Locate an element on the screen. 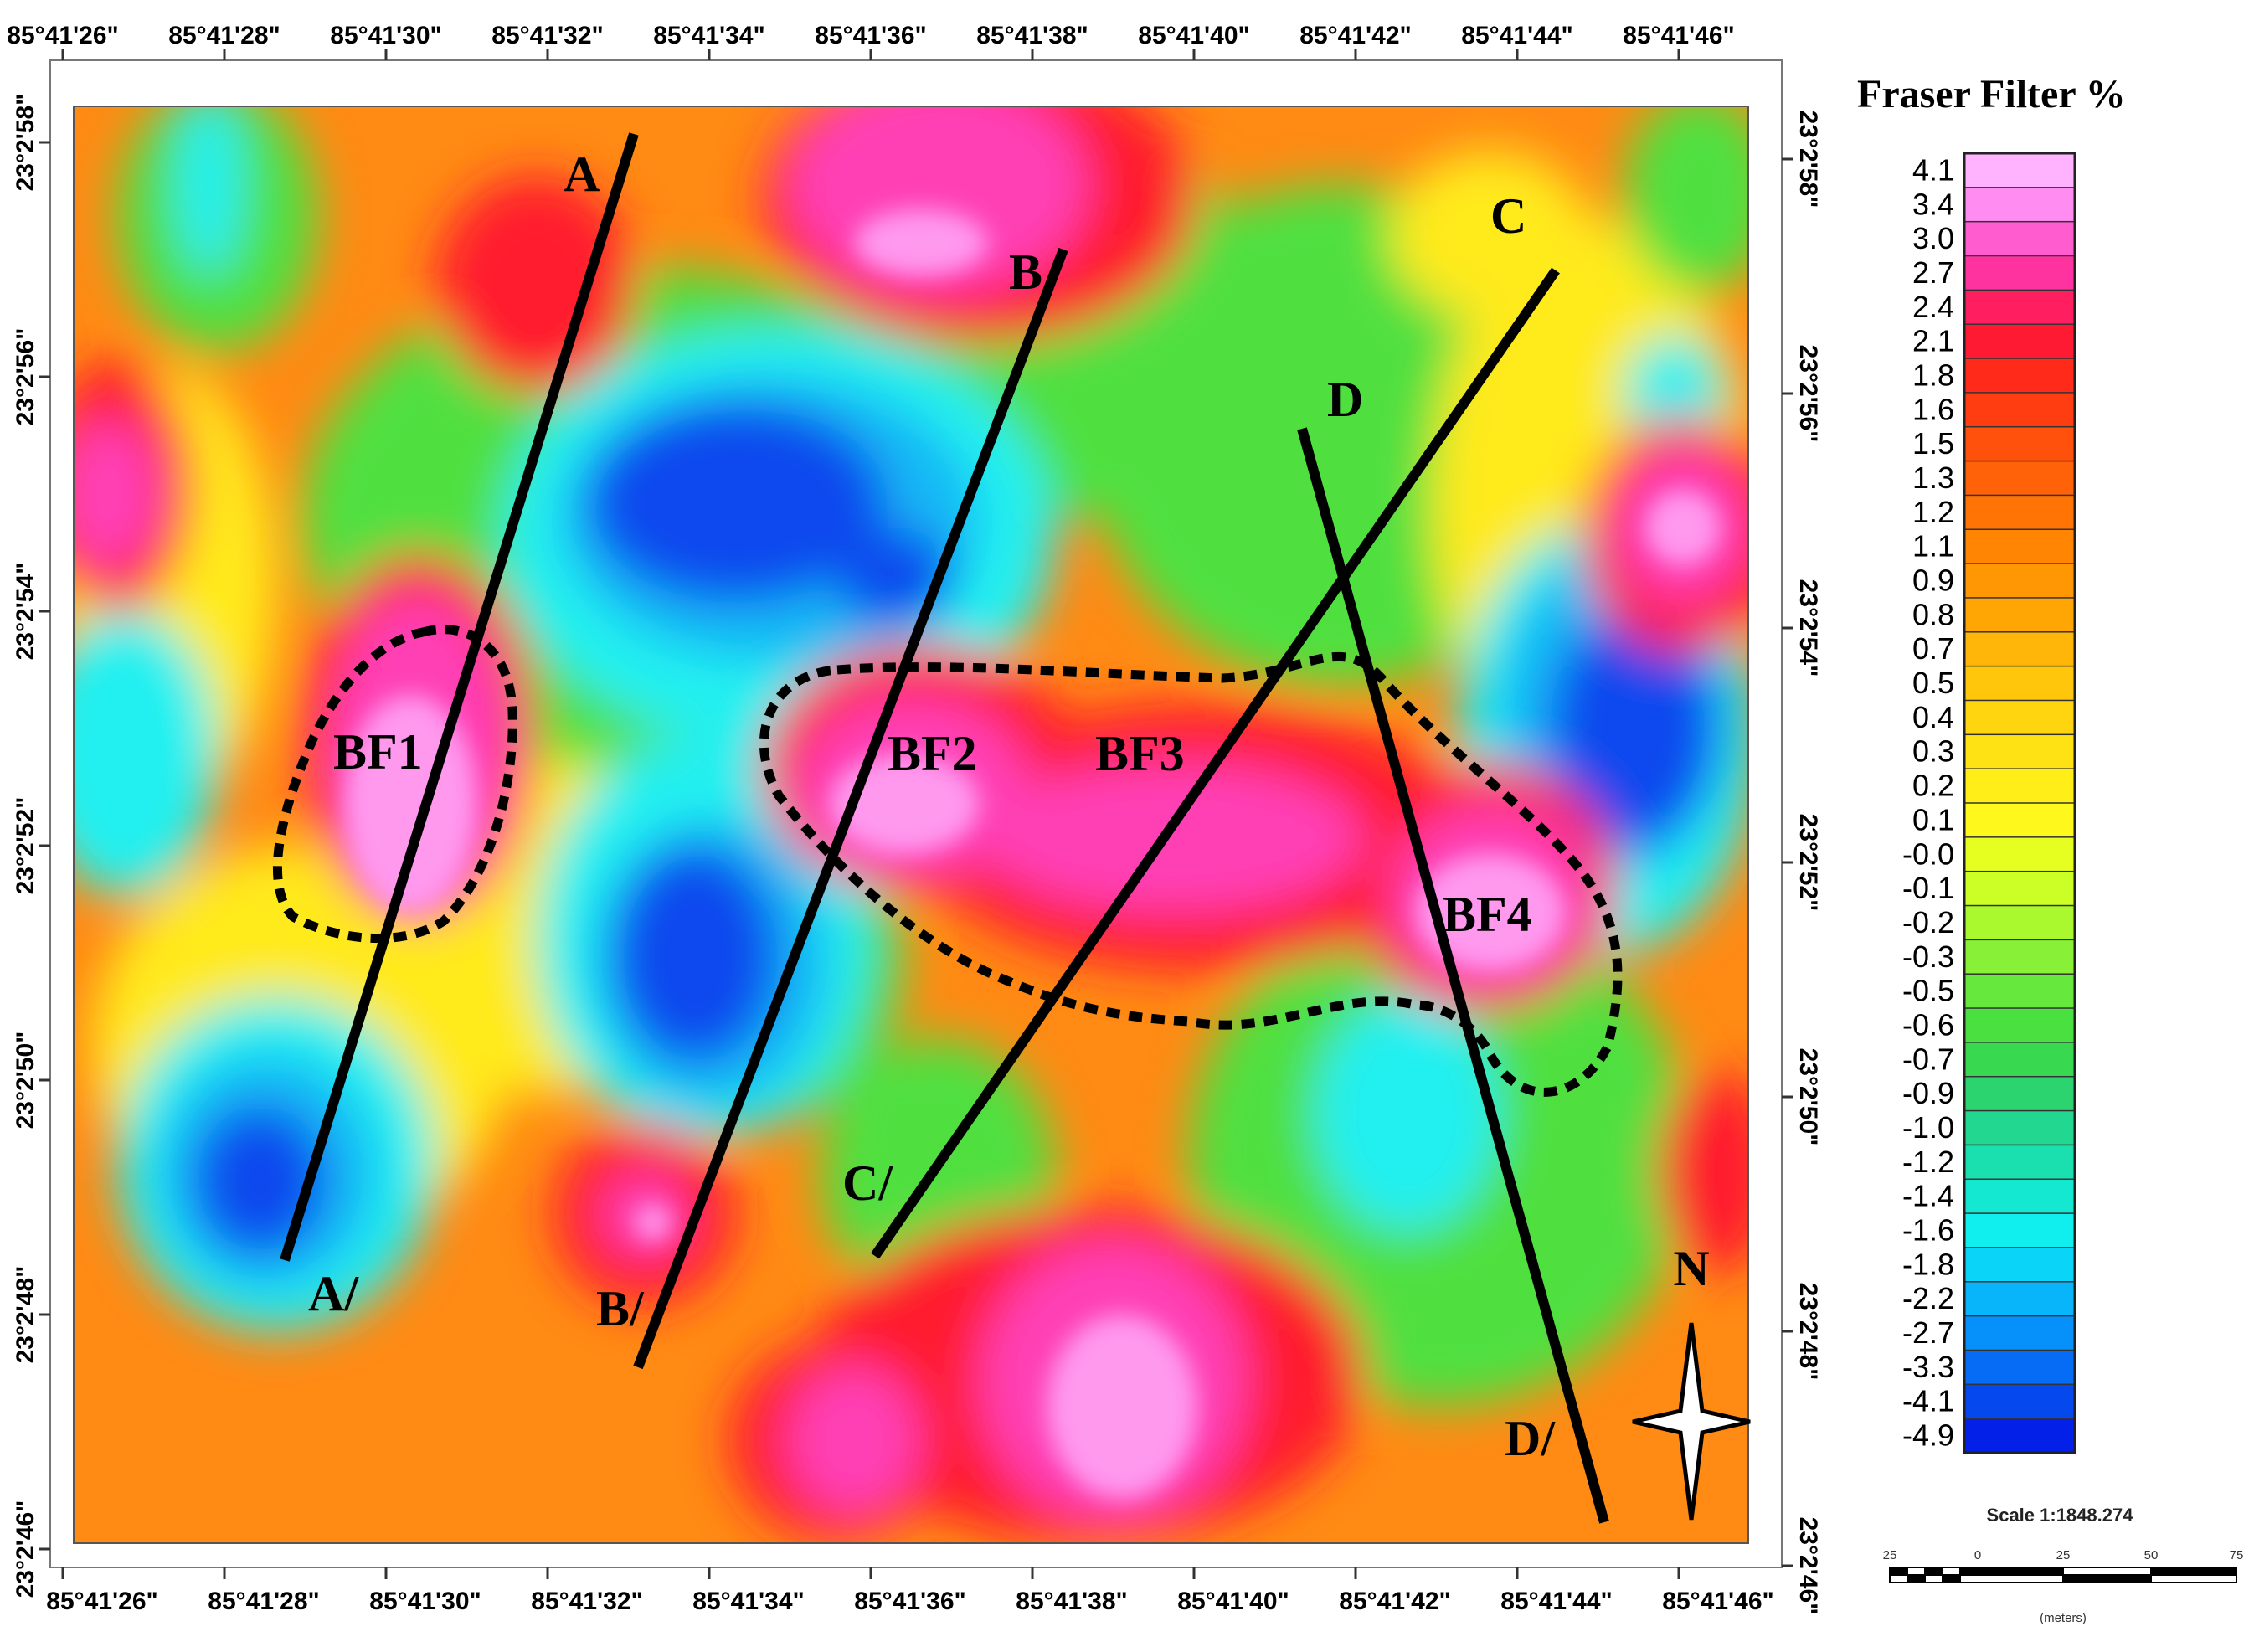 Image resolution: width=2254 pixels, height=1652 pixels. legend-value-label: 4.1 is located at coordinates (1933, 169).